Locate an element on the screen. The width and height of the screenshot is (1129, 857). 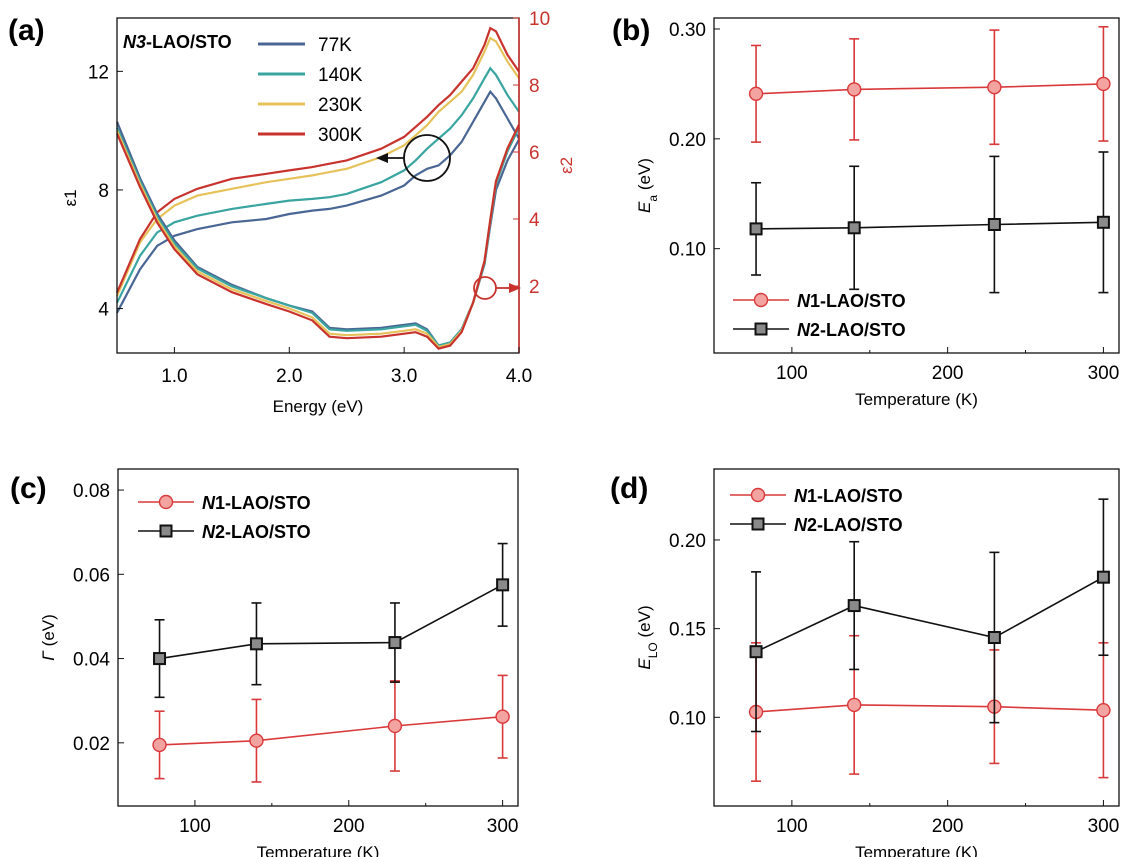
curve-eps1-140K is located at coordinates (317, 237).